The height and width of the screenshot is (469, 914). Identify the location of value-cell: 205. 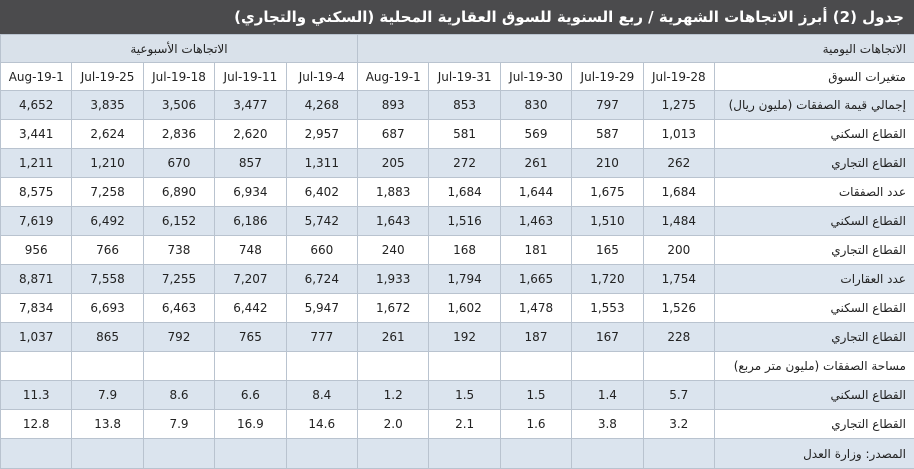
(392, 163).